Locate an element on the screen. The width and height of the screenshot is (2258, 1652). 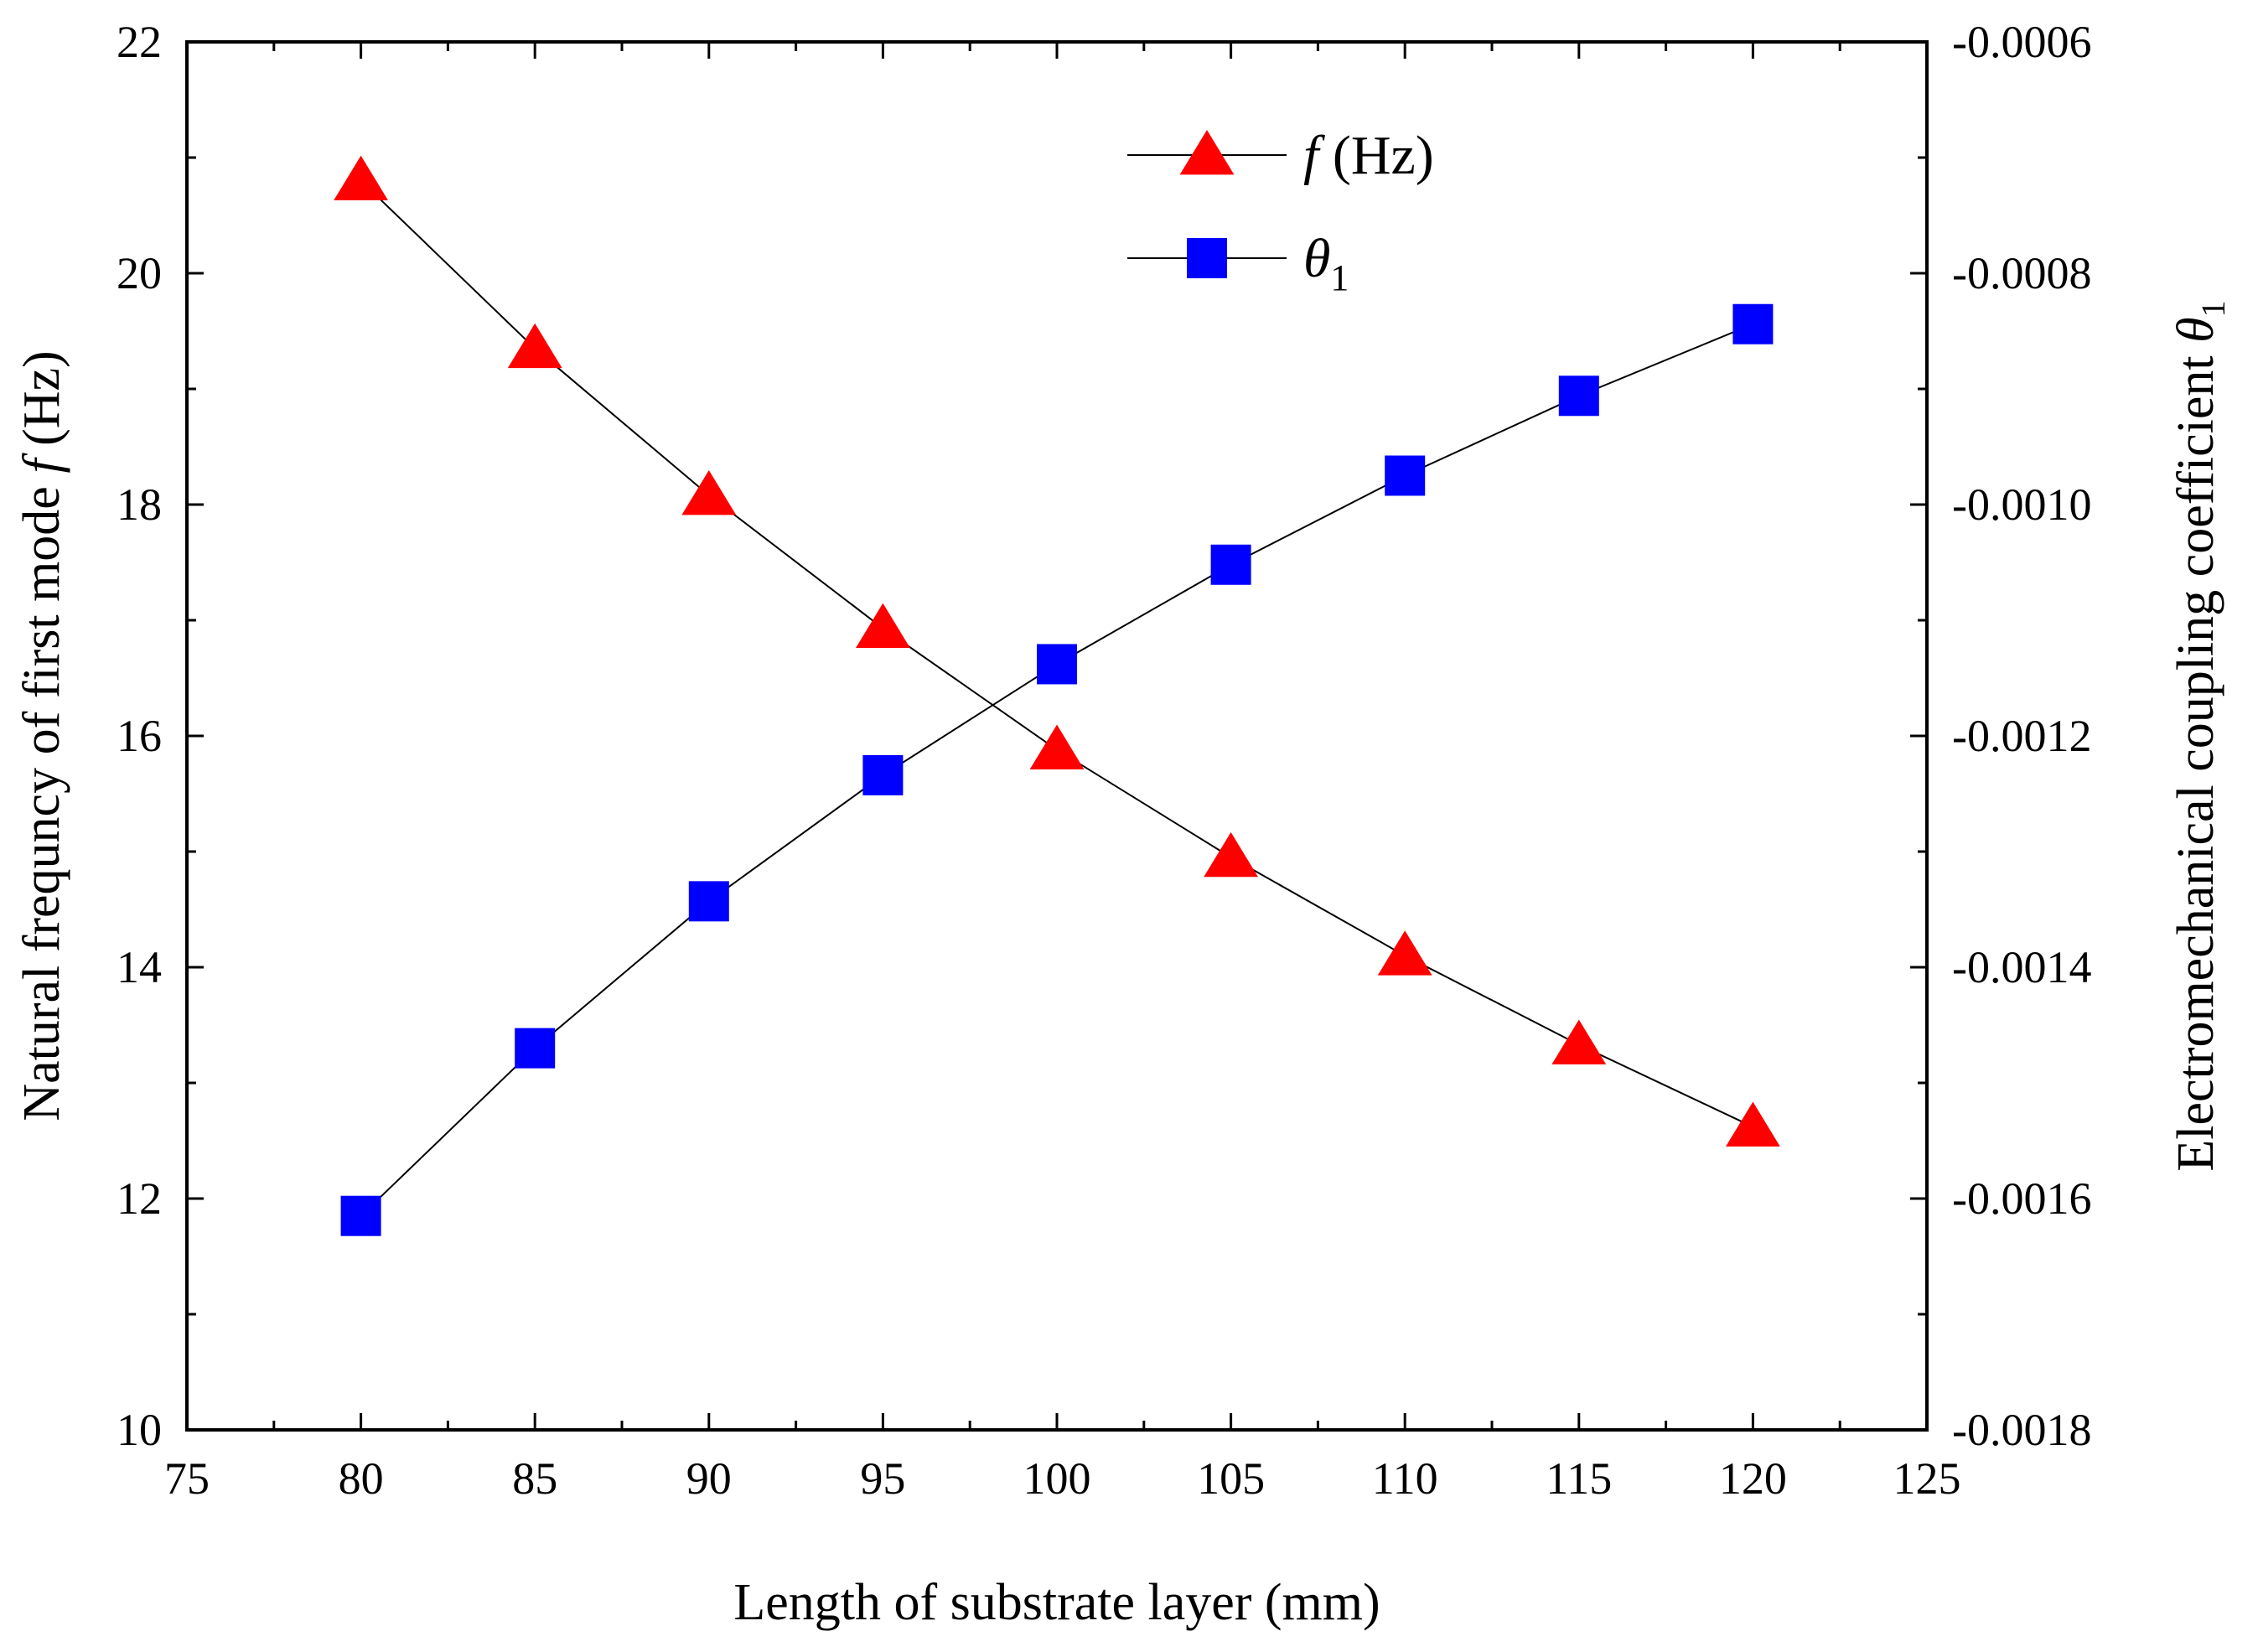
y-axis-left-title: Natural frequncy of first mode f (Hz) is located at coordinates (41, 735).